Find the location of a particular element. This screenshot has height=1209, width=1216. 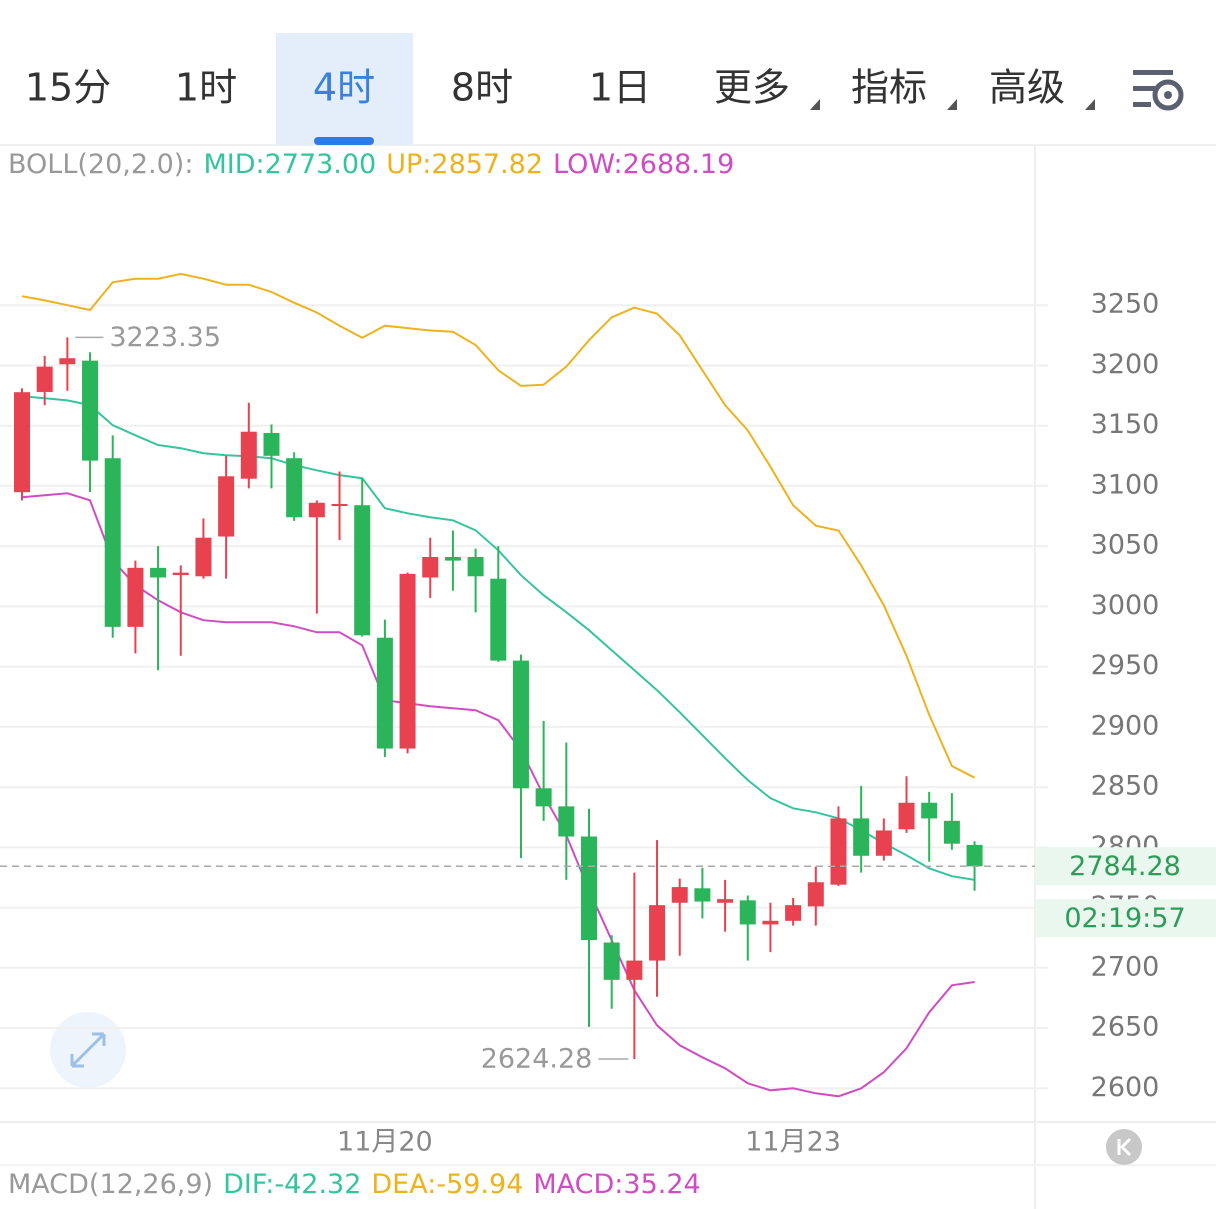

tab-label: 指标 is located at coordinates (889, 88).